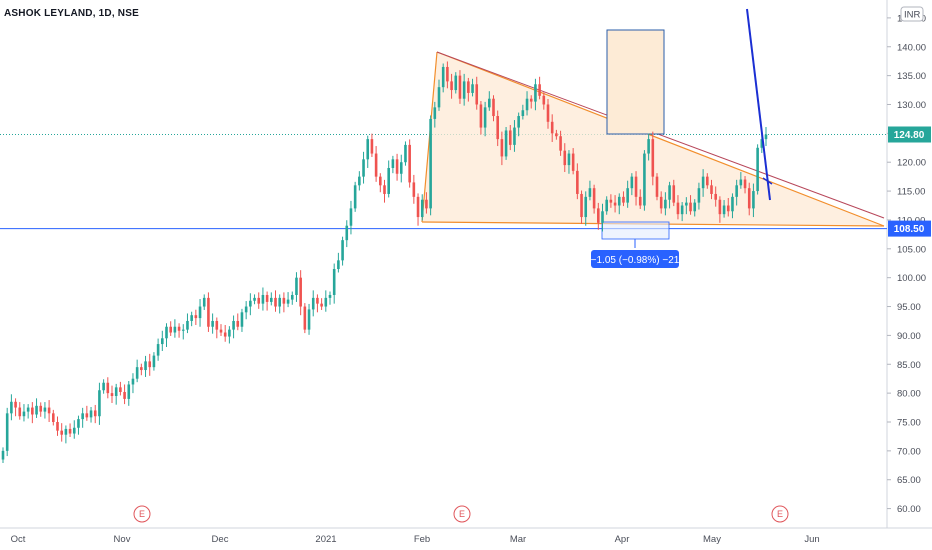 The width and height of the screenshot is (932, 550). Describe the element at coordinates (911, 249) in the screenshot. I see `price-tick-label: 105.00` at that location.